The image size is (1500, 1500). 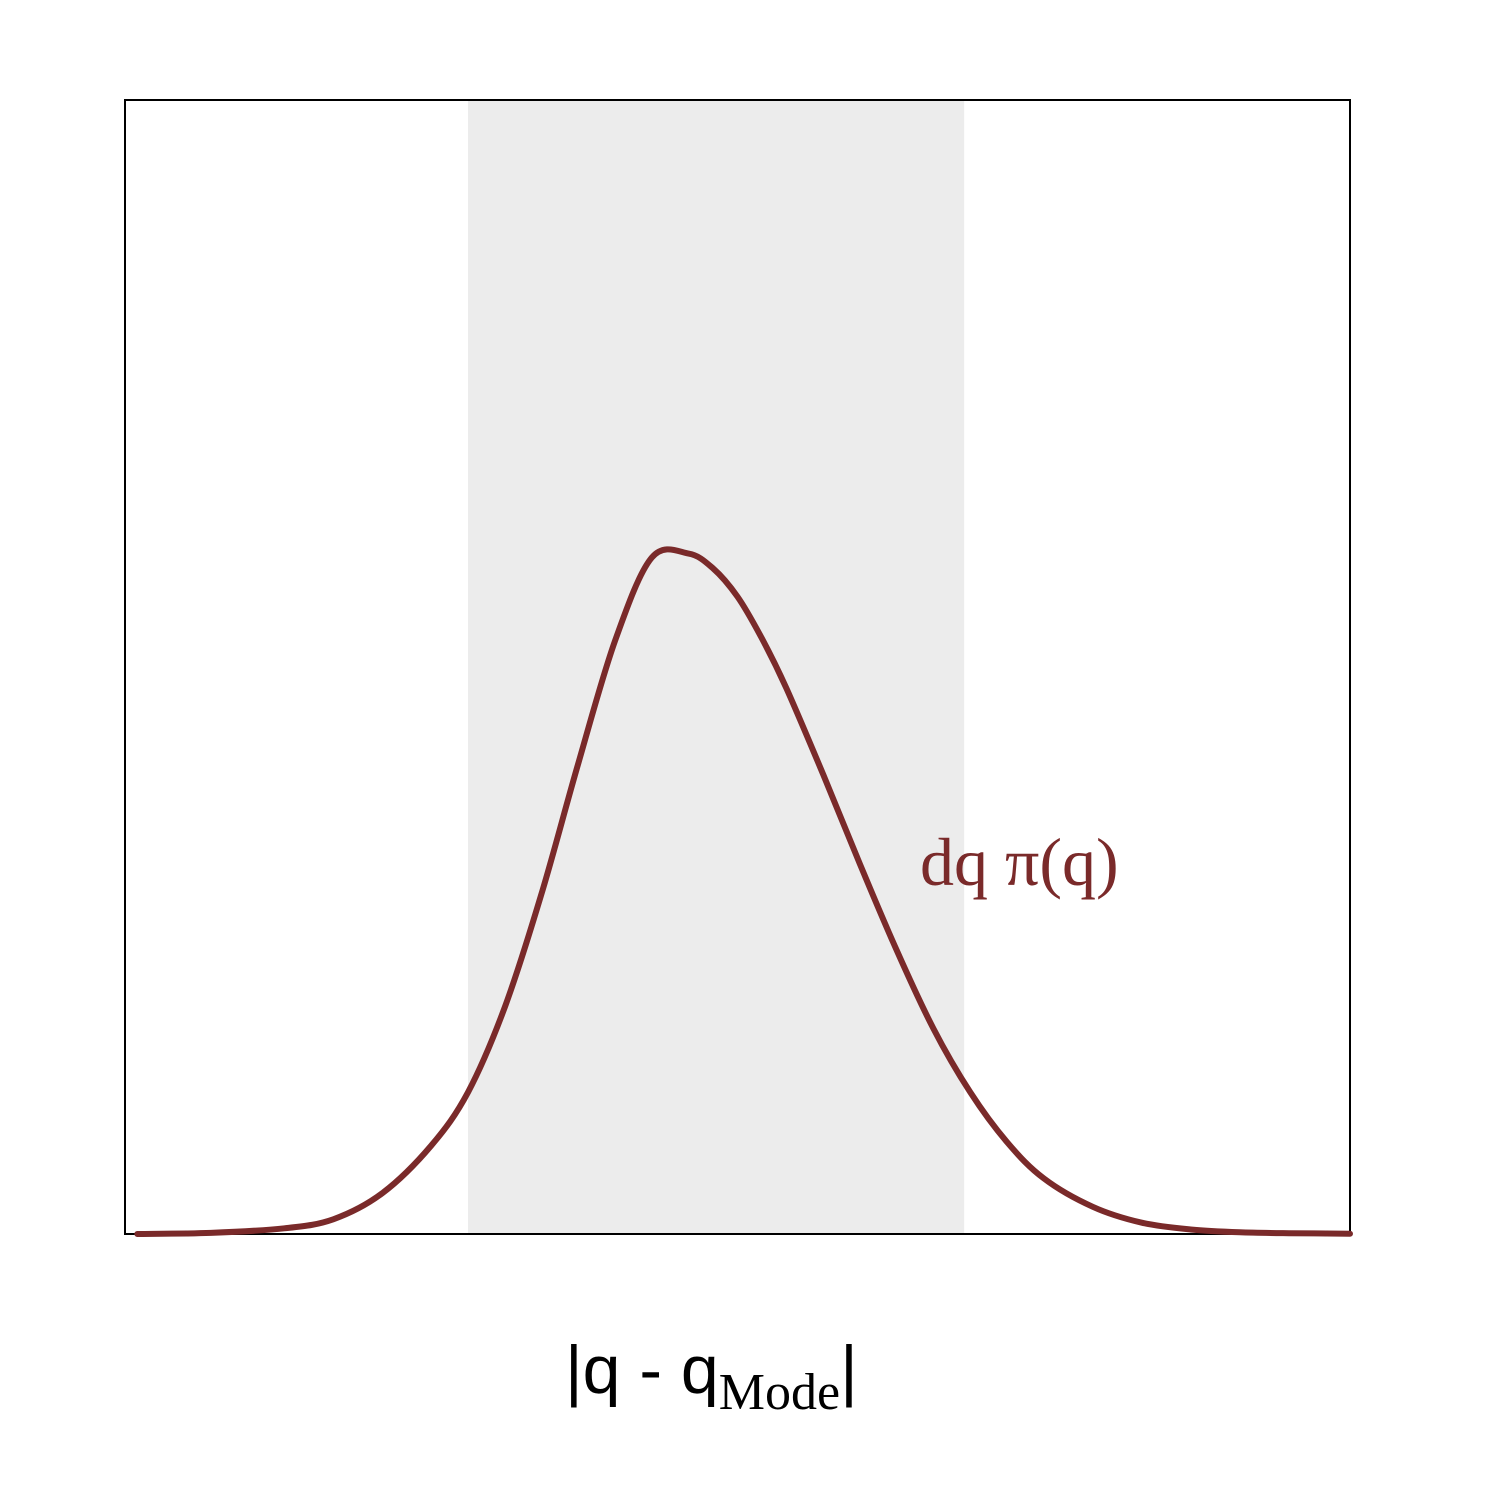 What do you see at coordinates (1019, 862) in the screenshot?
I see `curve-label: dq π(q)` at bounding box center [1019, 862].